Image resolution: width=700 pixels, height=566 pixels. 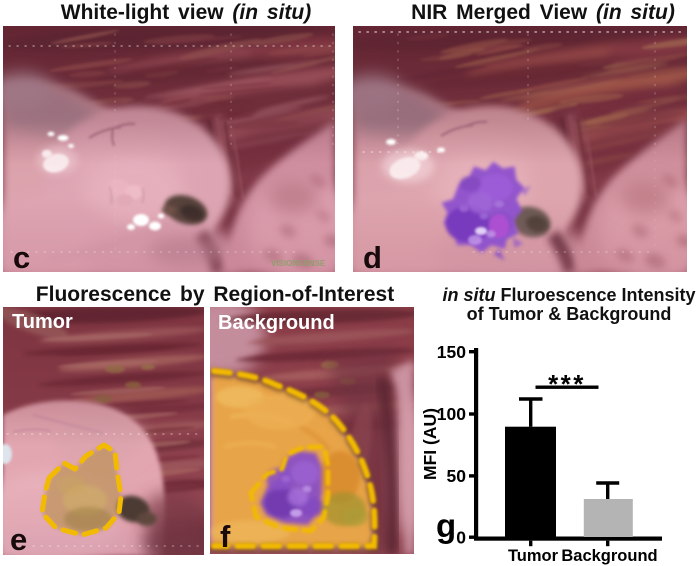 I want to click on svg-text: c, so click(x=21, y=256).